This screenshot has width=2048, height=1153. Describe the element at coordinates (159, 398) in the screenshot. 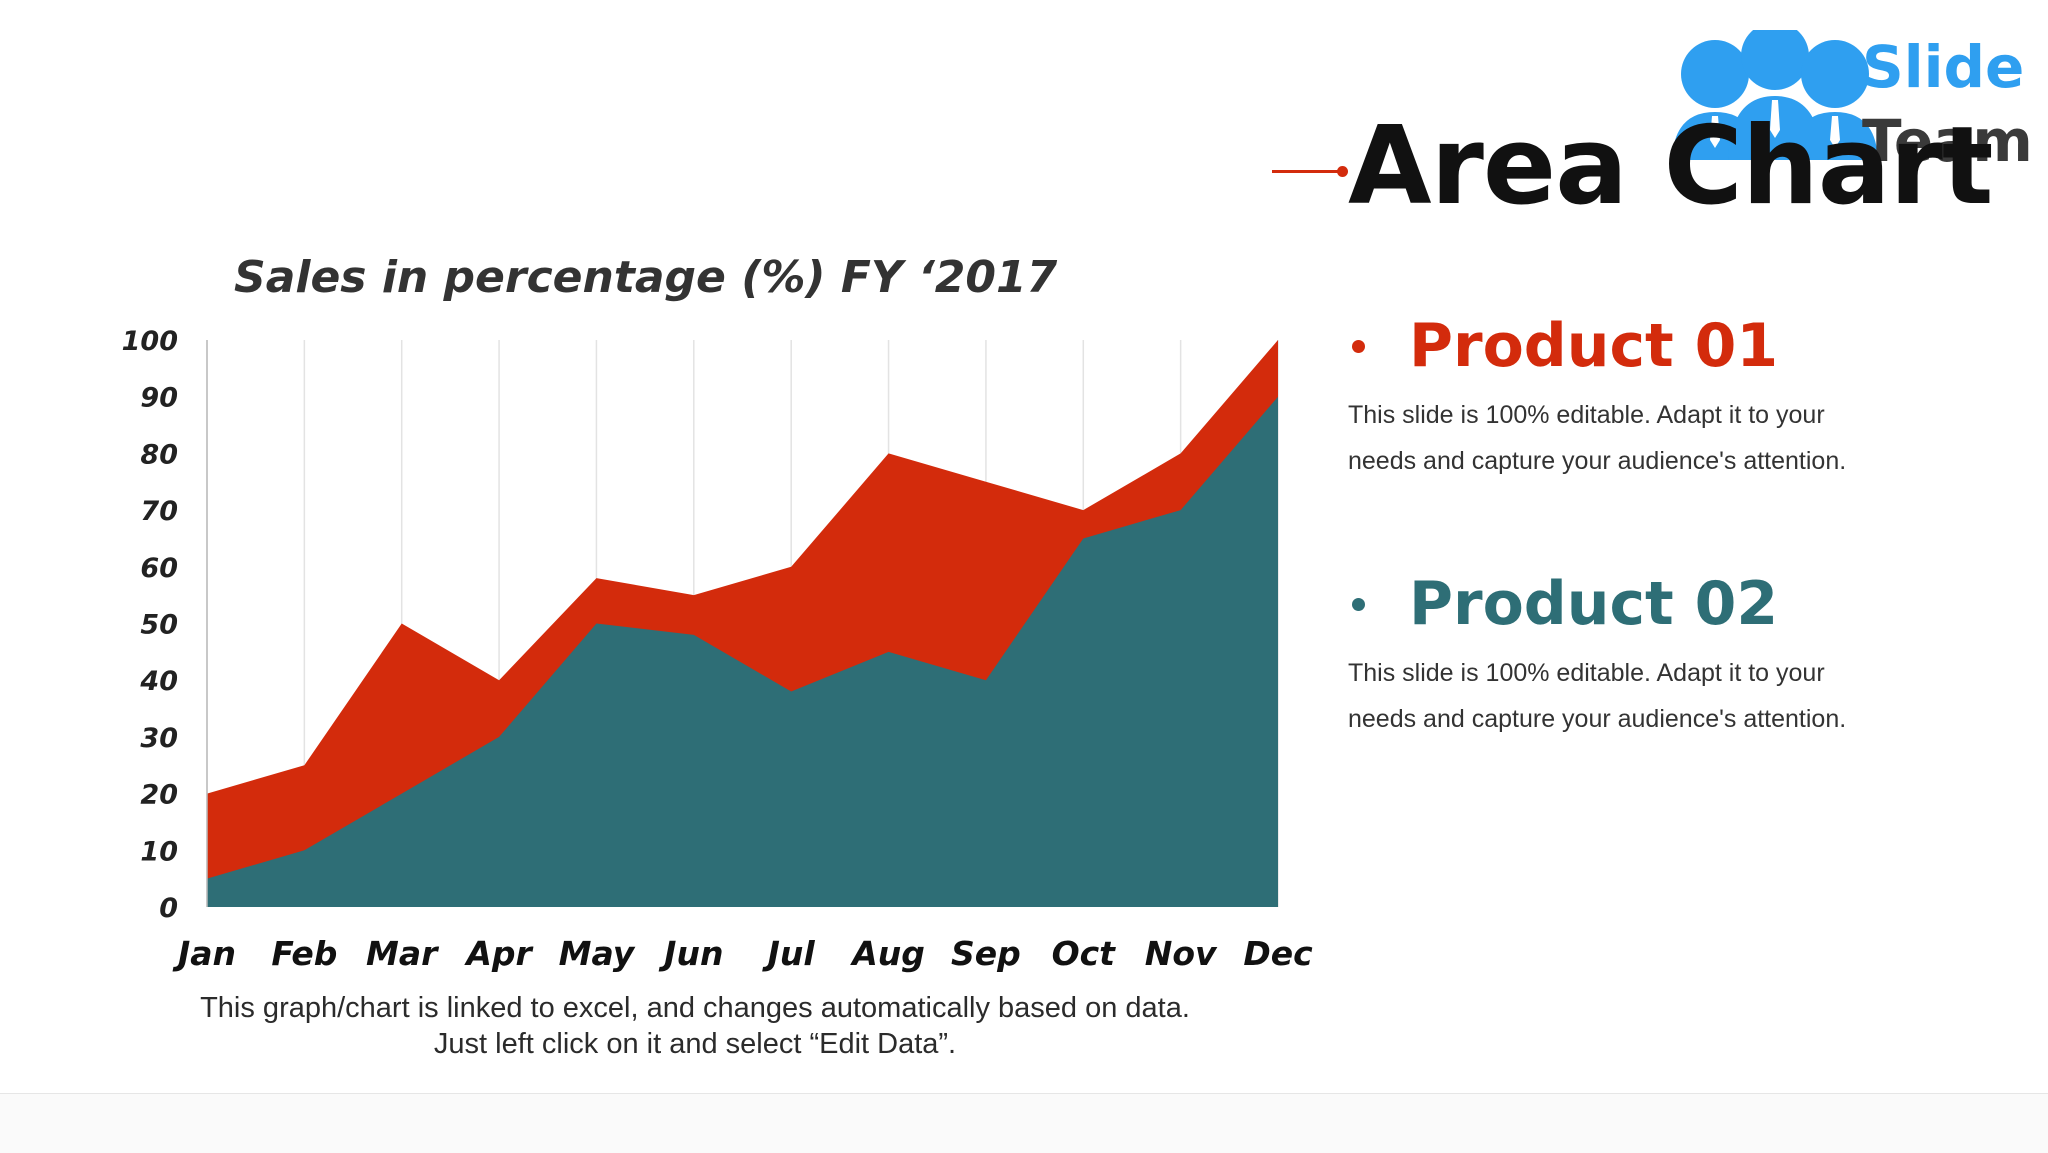

I see `y-tick-label: 90` at that location.